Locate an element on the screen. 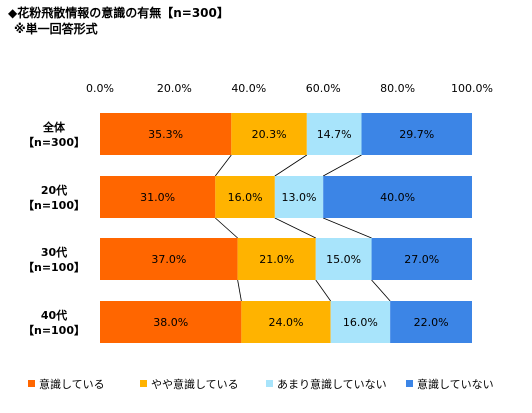  bar-value-label: 24.0% is located at coordinates (286, 322).